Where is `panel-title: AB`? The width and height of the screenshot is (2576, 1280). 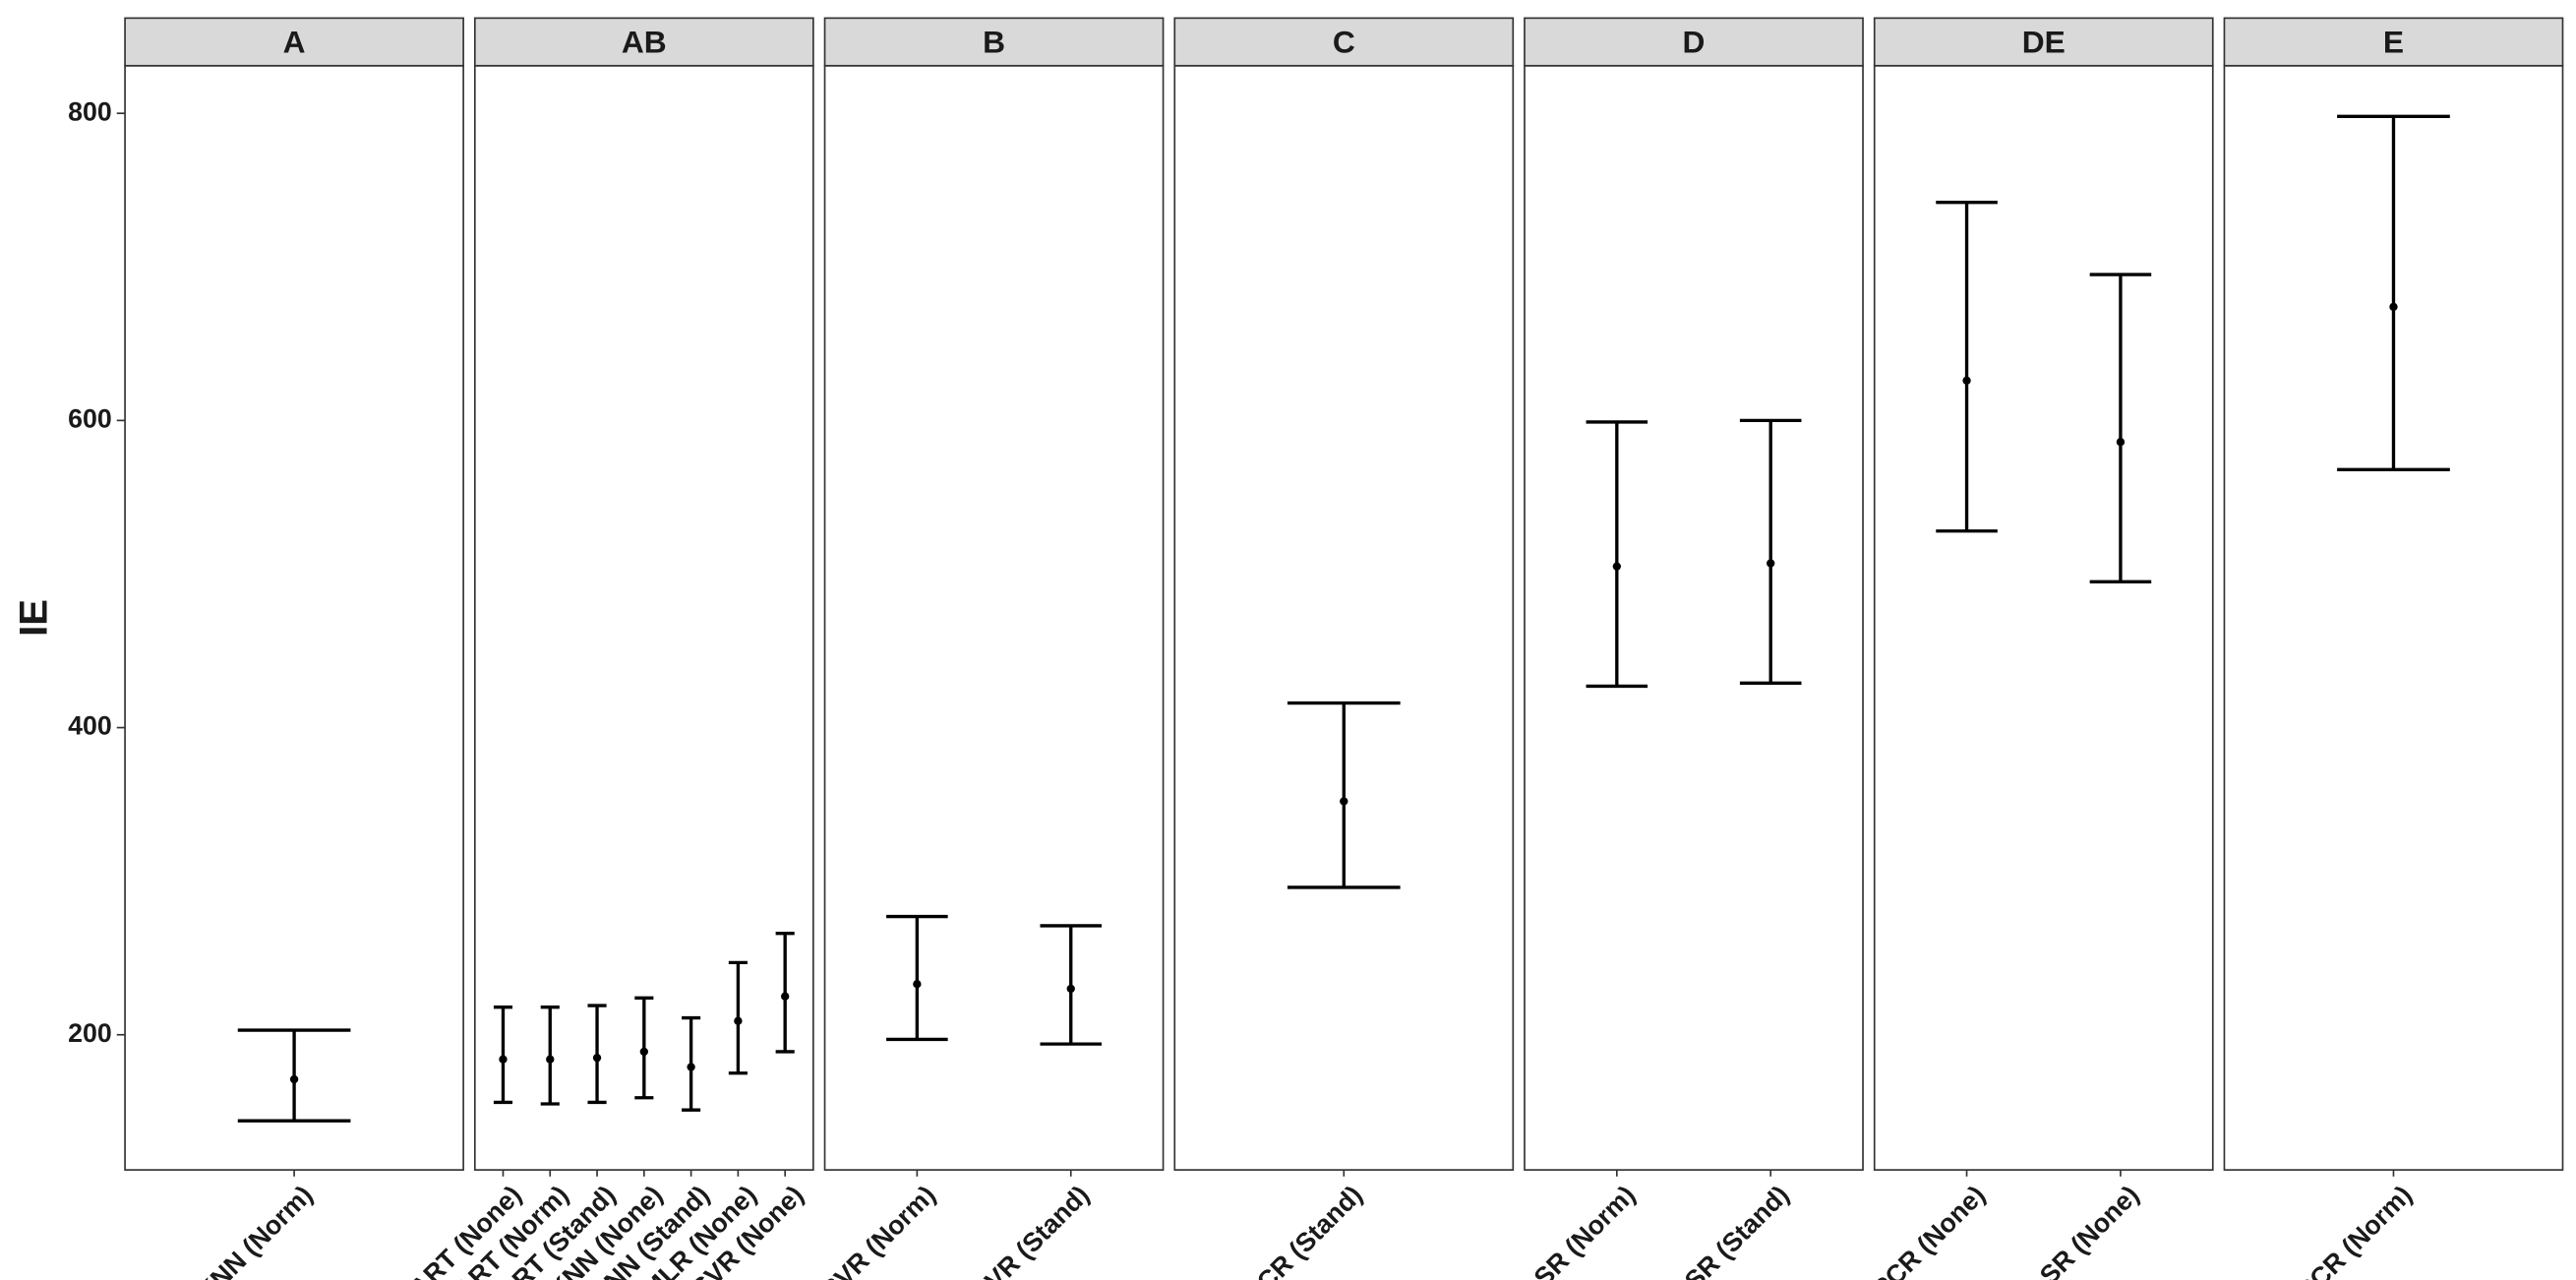 panel-title: AB is located at coordinates (644, 41).